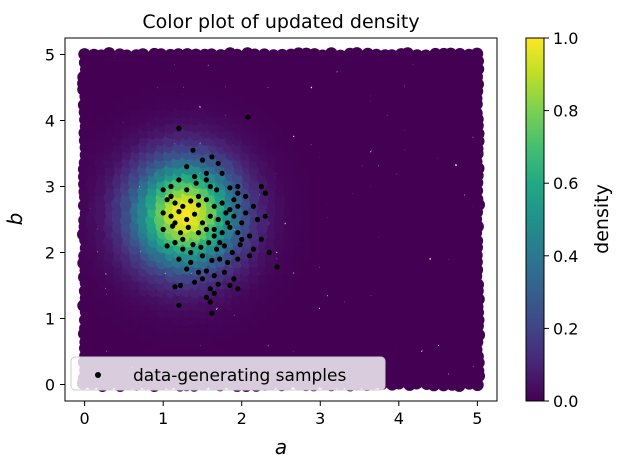  What do you see at coordinates (535, 219) in the screenshot?
I see `colorbar-gradient` at bounding box center [535, 219].